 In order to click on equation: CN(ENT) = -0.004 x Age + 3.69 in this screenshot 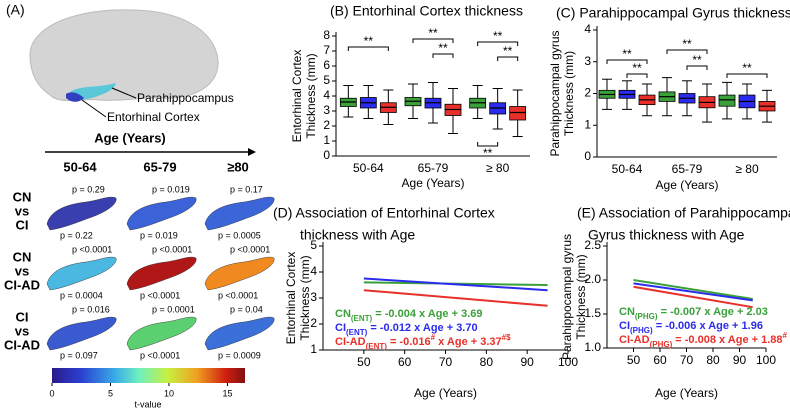, I will do `click(409, 315)`.